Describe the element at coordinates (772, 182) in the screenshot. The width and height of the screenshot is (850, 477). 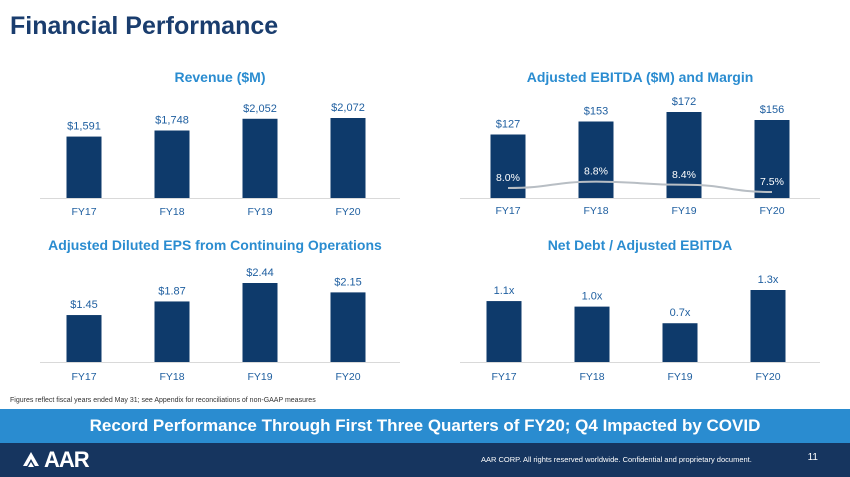
I see `margin-label: 7.5%` at that location.